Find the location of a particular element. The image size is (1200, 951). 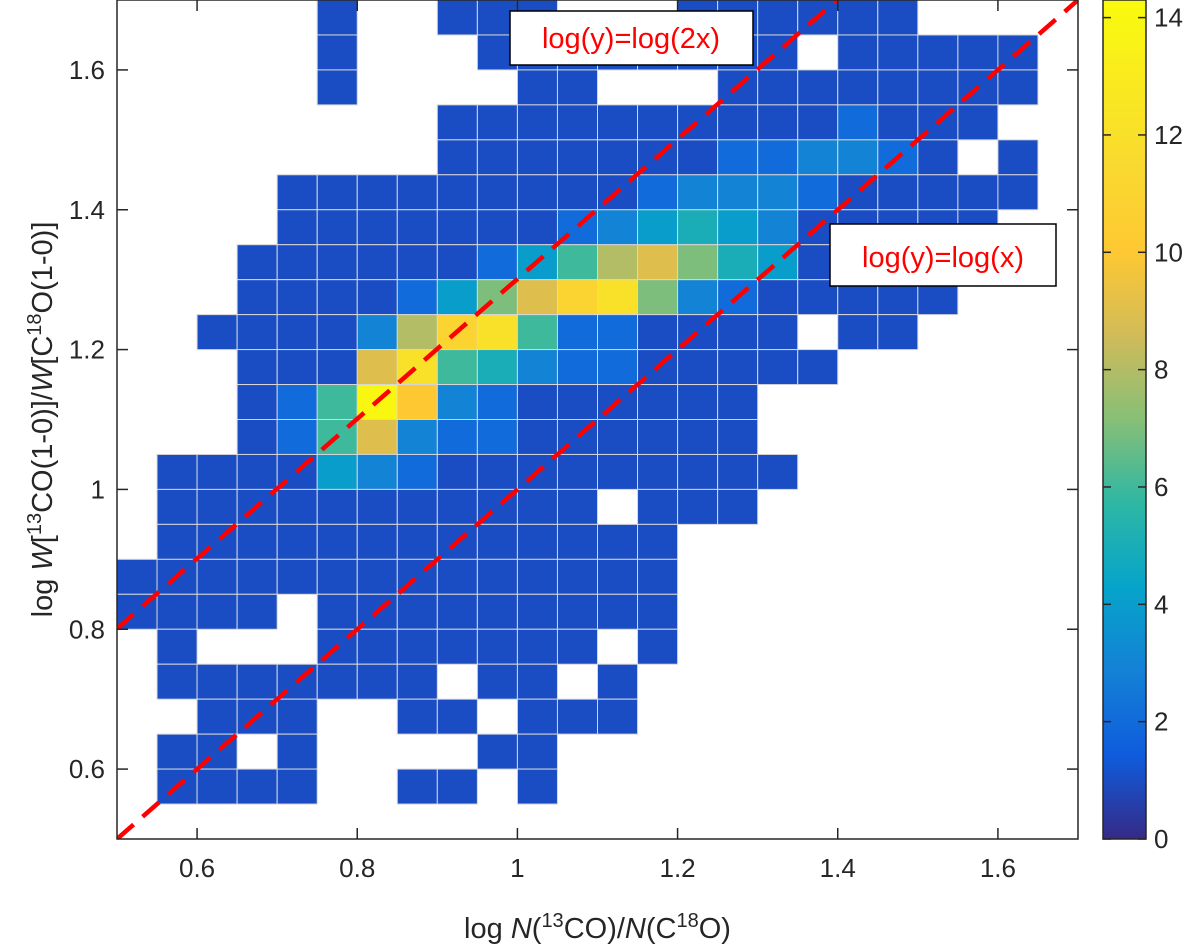

colorbar-tick-label: 2 is located at coordinates (1161, 722).